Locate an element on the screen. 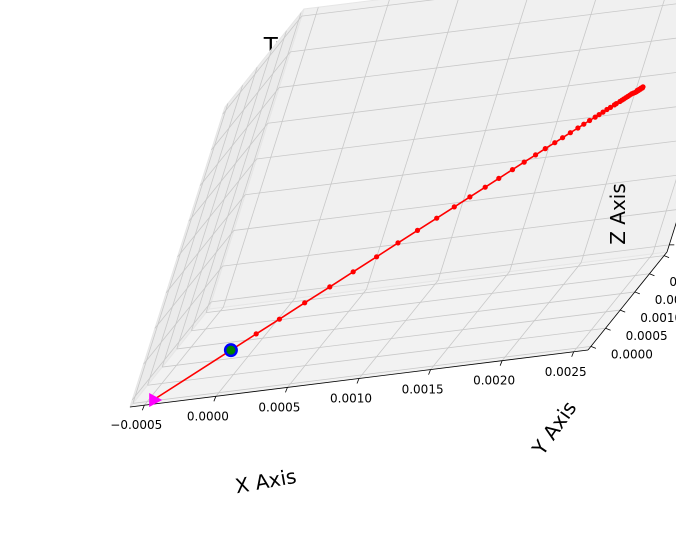 The height and width of the screenshot is (535, 676). y-axis-label: Y Axis is located at coordinates (554, 428).